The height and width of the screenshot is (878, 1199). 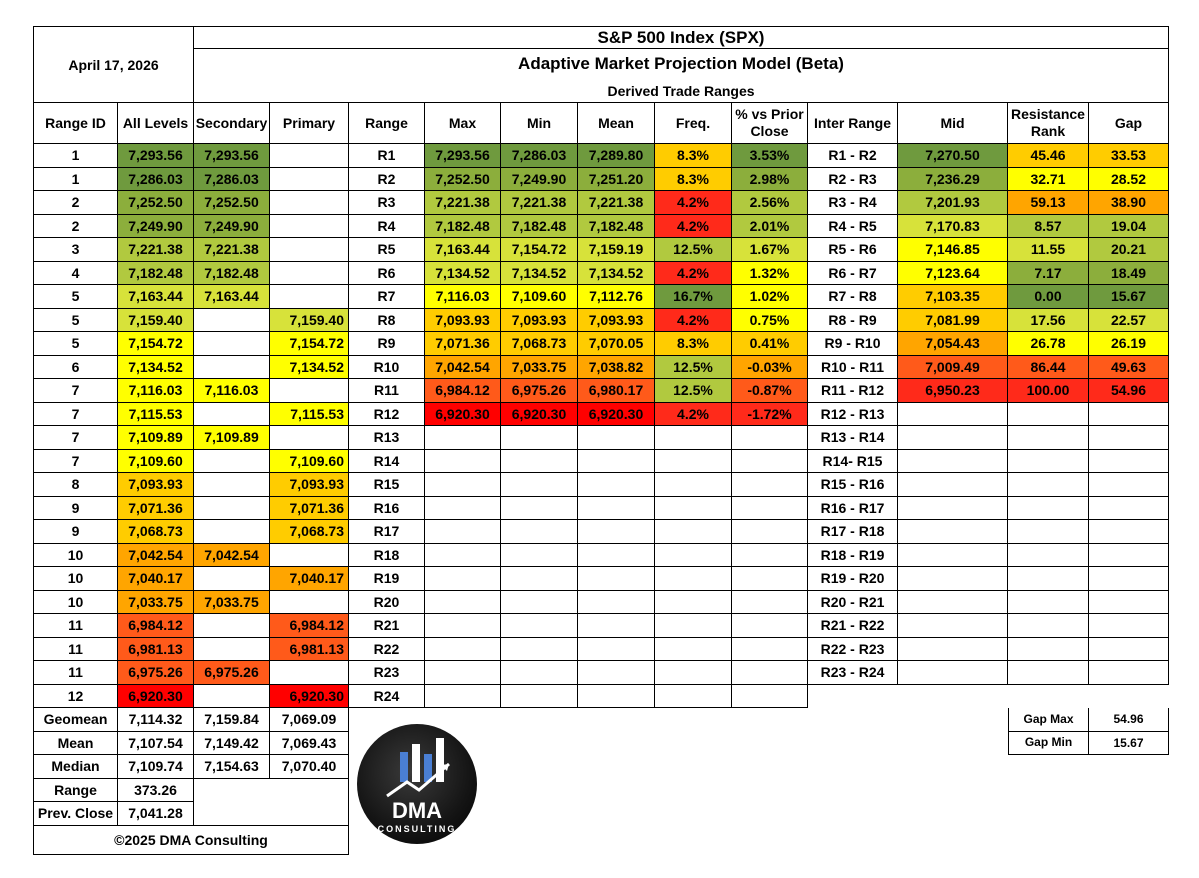 What do you see at coordinates (770, 391) in the screenshot?
I see `pct-prior-close: -0.87%` at bounding box center [770, 391].